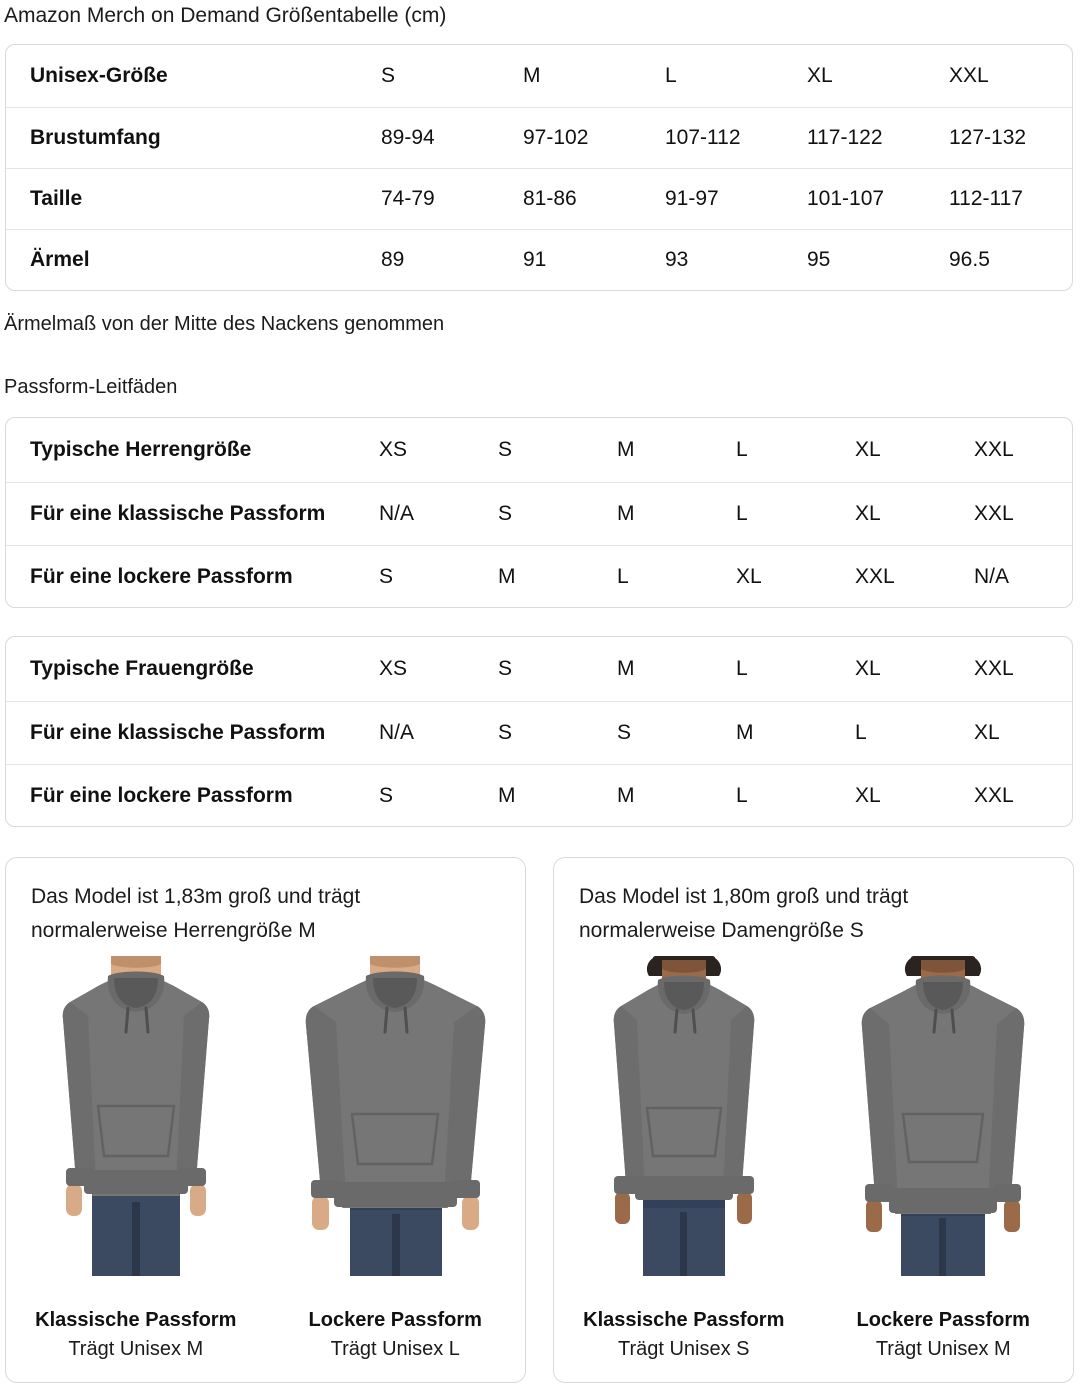 The height and width of the screenshot is (1388, 1080). Describe the element at coordinates (193, 198) in the screenshot. I see `row-label: Taille` at that location.